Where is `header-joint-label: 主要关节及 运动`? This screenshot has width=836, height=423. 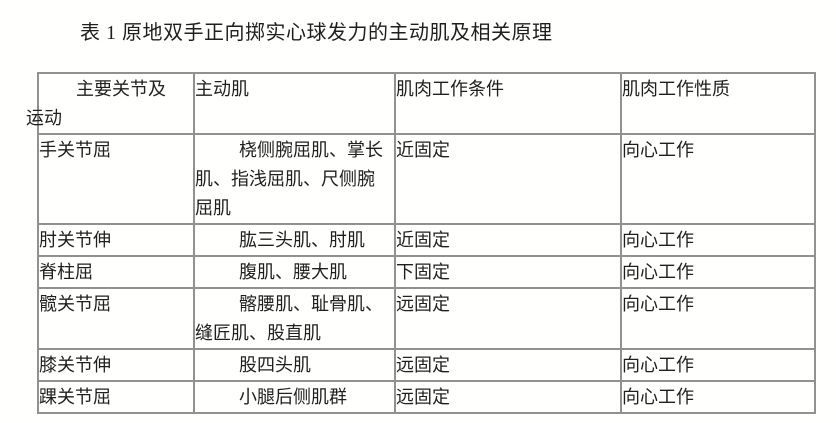
header-joint-label: 主要关节及 运动 is located at coordinates (96, 103).